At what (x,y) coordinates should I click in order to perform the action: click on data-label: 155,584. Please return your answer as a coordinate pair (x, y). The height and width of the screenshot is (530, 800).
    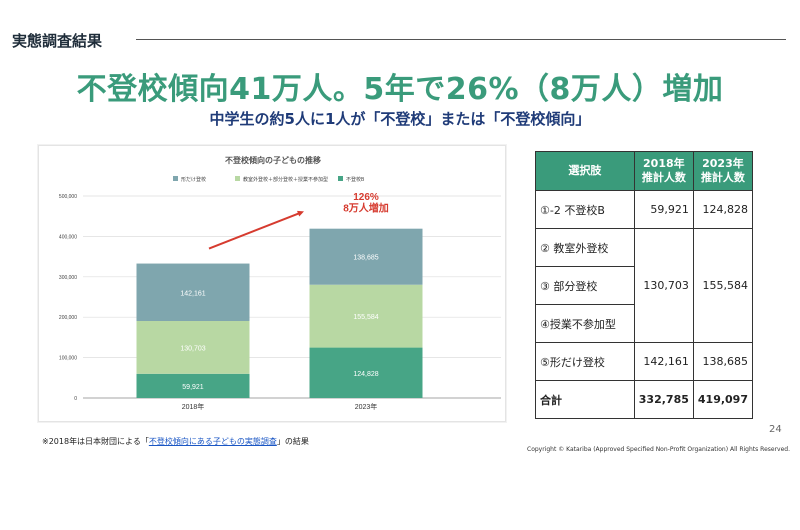
    Looking at the image, I should click on (365, 317).